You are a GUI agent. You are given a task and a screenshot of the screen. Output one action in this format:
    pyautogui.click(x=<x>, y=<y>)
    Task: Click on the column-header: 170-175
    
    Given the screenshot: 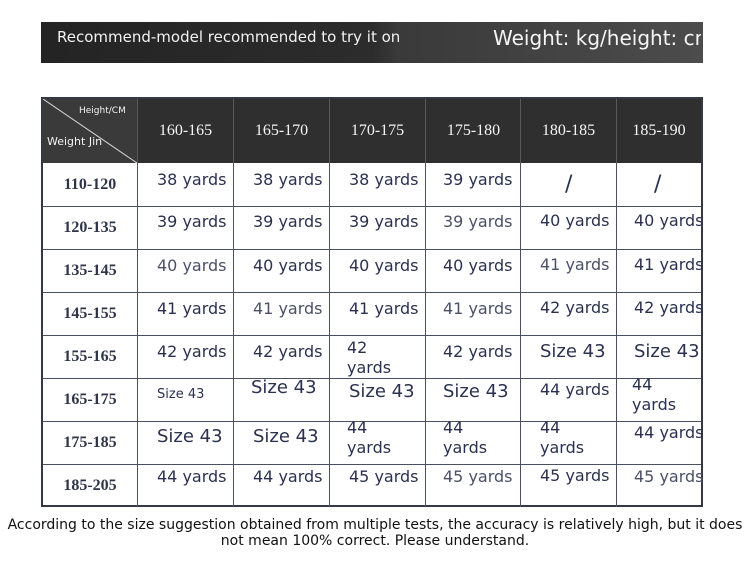 What is the action you would take?
    pyautogui.click(x=377, y=131)
    